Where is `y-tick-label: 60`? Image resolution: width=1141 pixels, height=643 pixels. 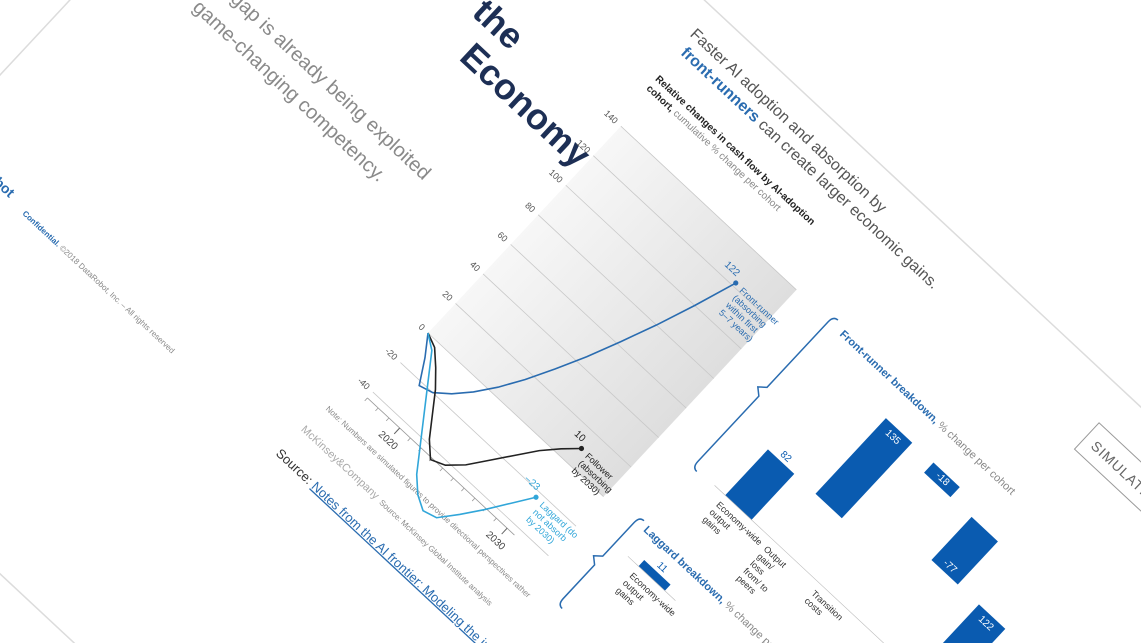
y-tick-label: 60 is located at coordinates (503, 237).